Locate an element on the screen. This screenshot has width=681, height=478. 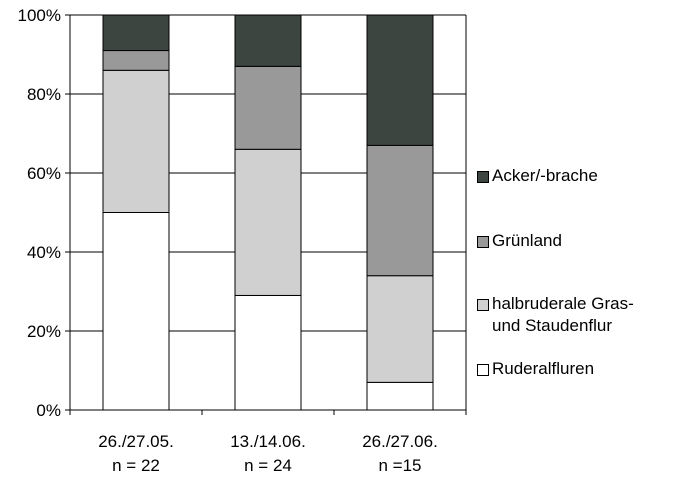
legend-item: Ruderalfluren is located at coordinates (535, 369).